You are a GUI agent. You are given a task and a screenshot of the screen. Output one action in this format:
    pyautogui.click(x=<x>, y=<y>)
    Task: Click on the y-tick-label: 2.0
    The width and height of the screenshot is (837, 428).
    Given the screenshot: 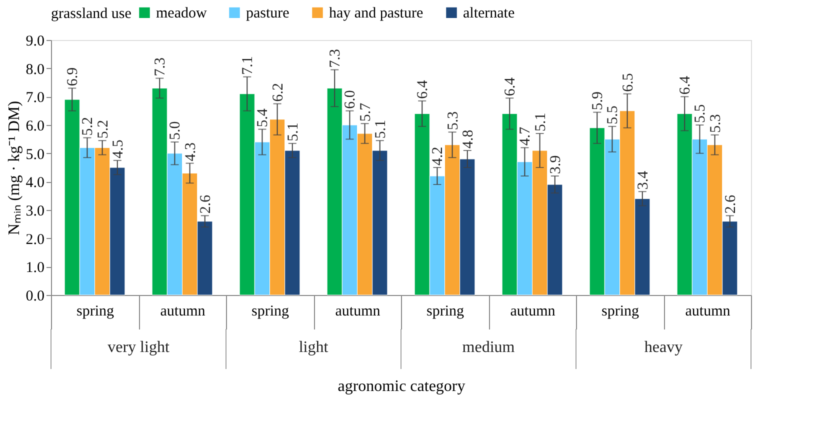 What is the action you would take?
    pyautogui.click(x=35, y=240)
    